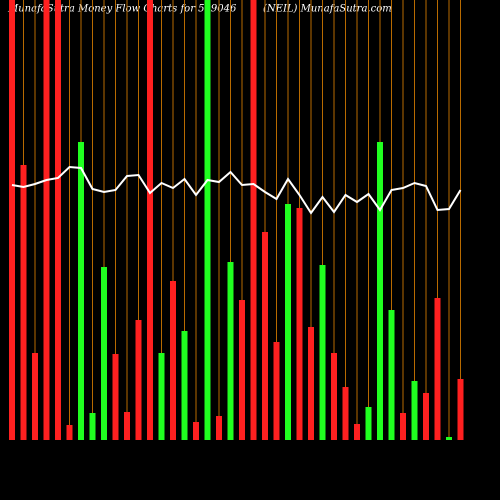 The height and width of the screenshot is (500, 500). I want to click on chart-subtitle: (NEIL) MunafaSutra.com, so click(327, 9).